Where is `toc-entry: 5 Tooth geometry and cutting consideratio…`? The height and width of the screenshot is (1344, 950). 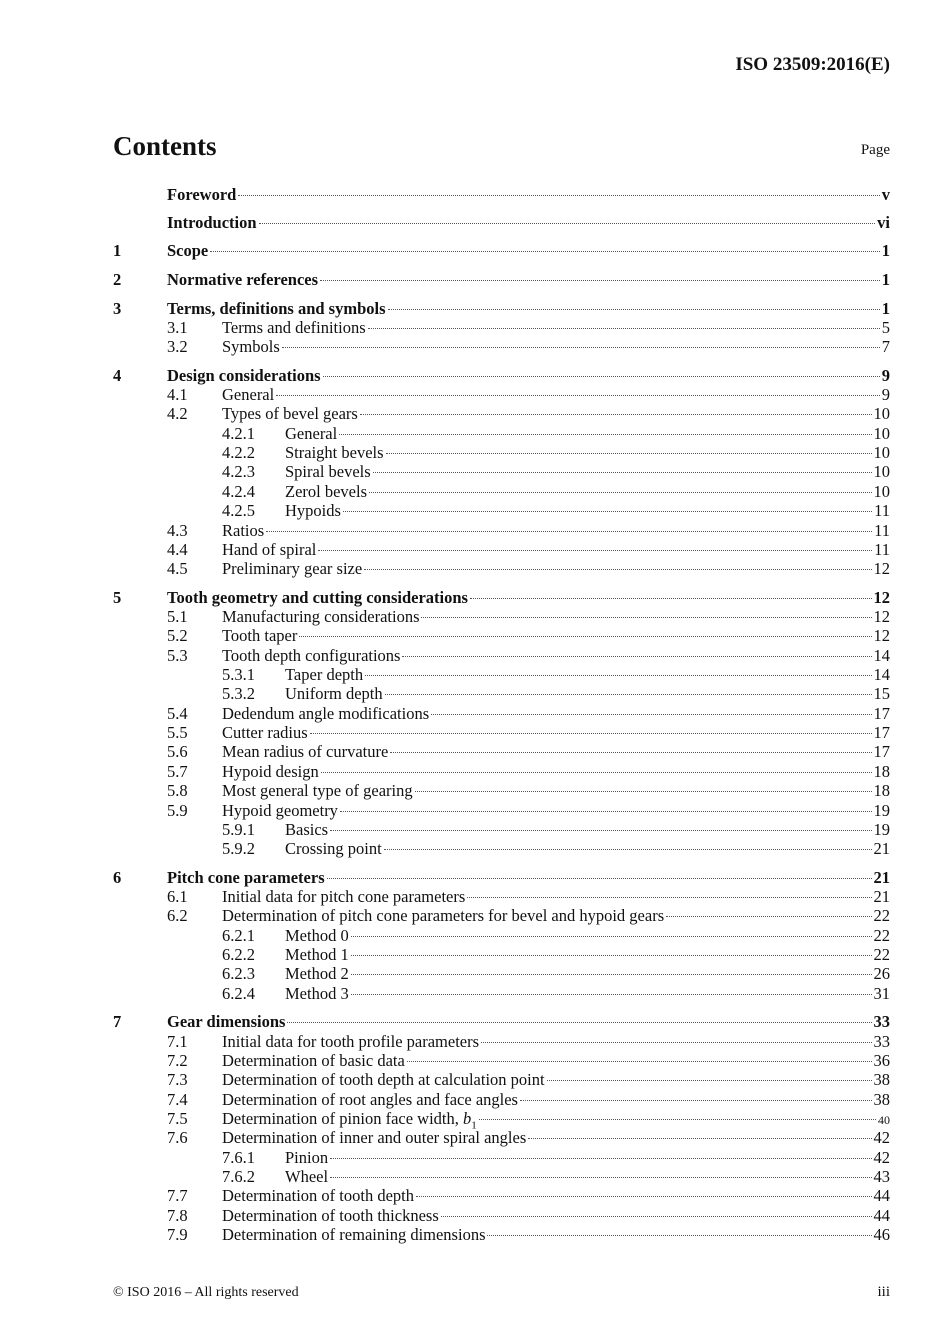 toc-entry: 5 Tooth geometry and cutting consideratio… is located at coordinates (501, 597).